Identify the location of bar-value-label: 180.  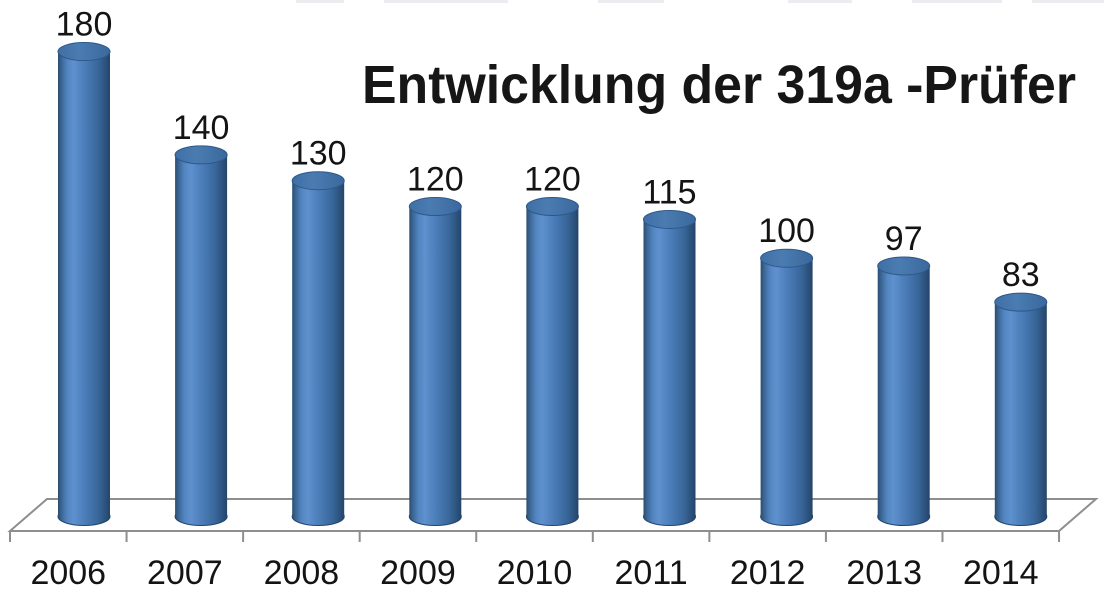
(84, 25).